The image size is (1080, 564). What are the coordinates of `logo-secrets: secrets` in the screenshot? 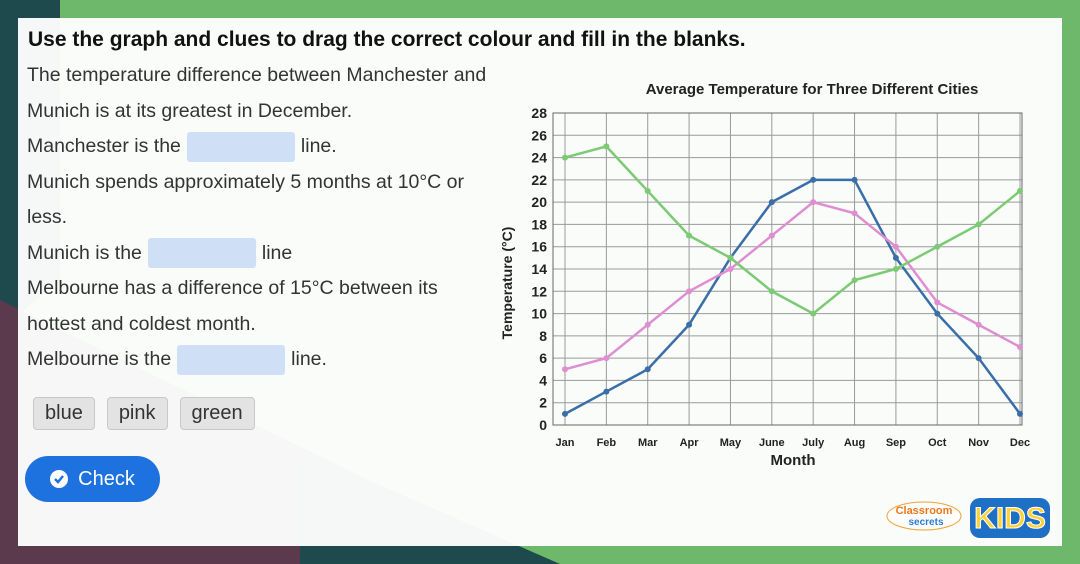 It's located at (925, 522).